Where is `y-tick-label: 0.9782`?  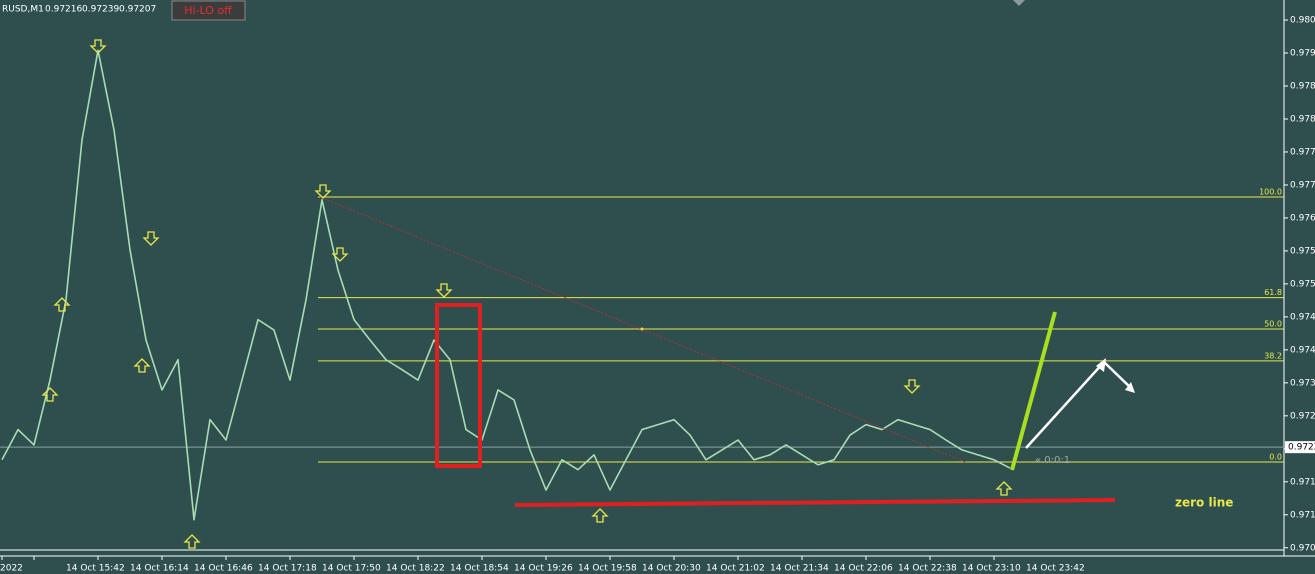
y-tick-label: 0.9782 is located at coordinates (1302, 119).